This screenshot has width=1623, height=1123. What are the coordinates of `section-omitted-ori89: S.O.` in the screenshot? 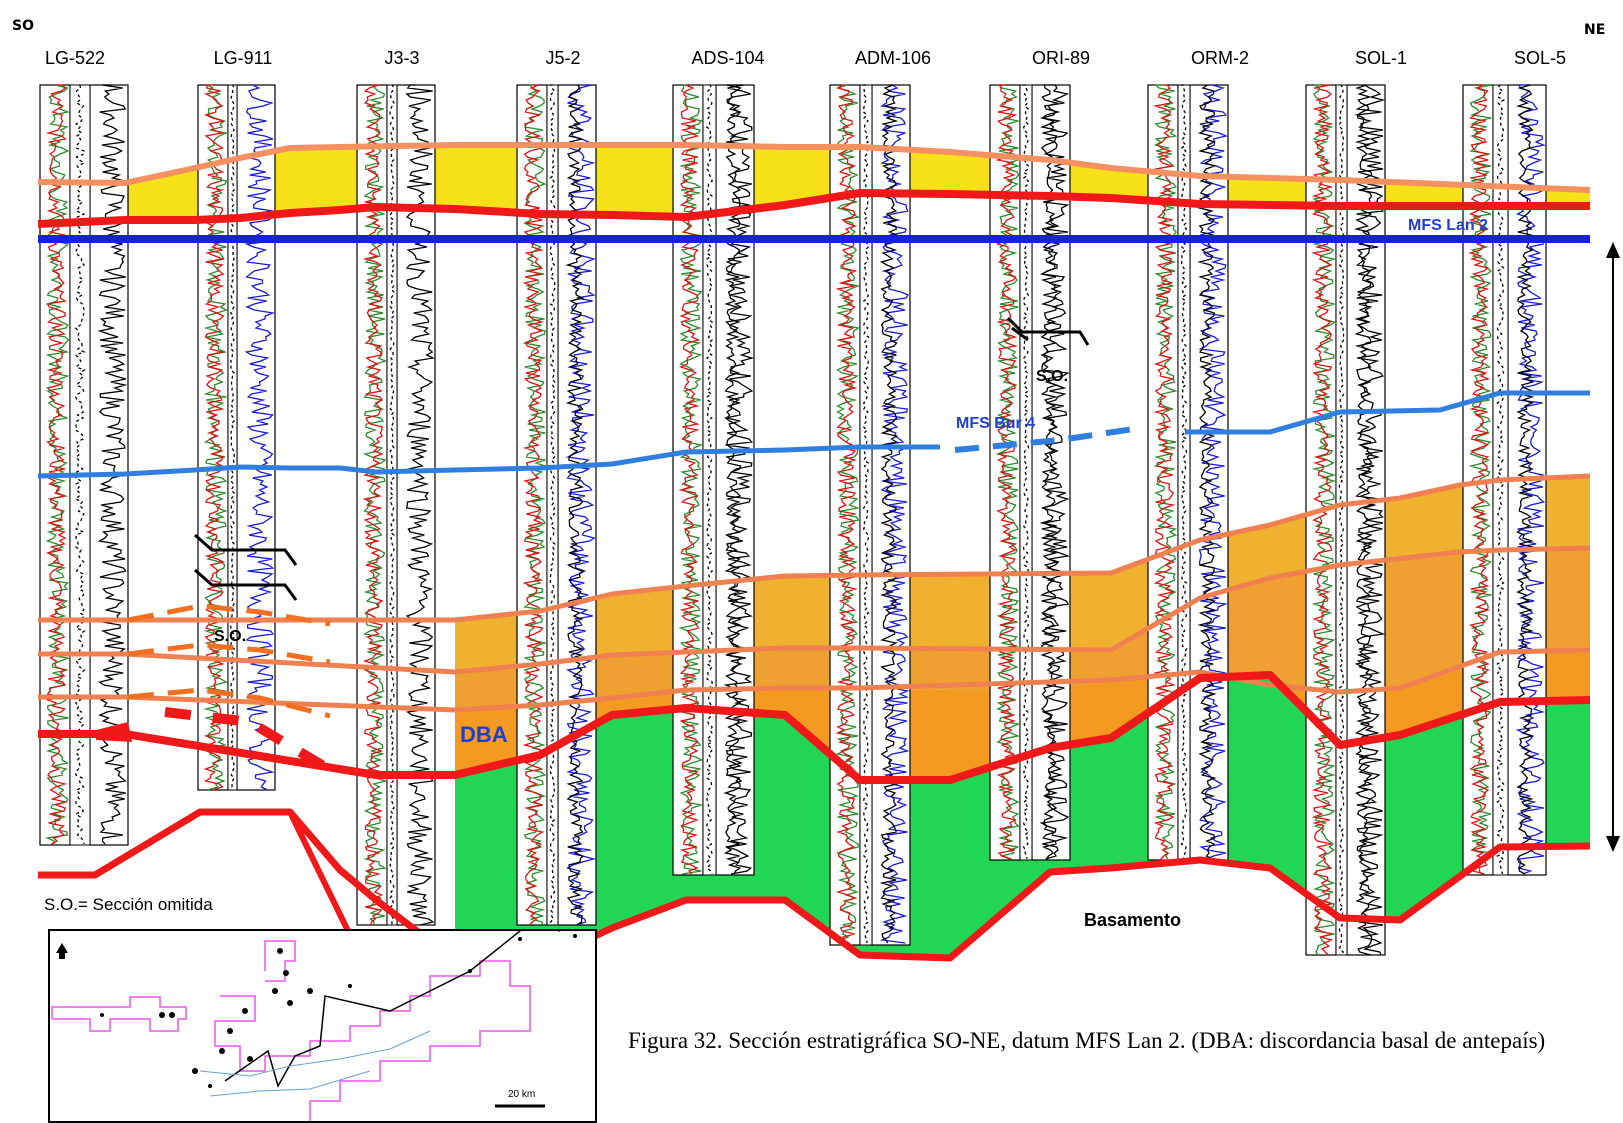 It's located at (1052, 376).